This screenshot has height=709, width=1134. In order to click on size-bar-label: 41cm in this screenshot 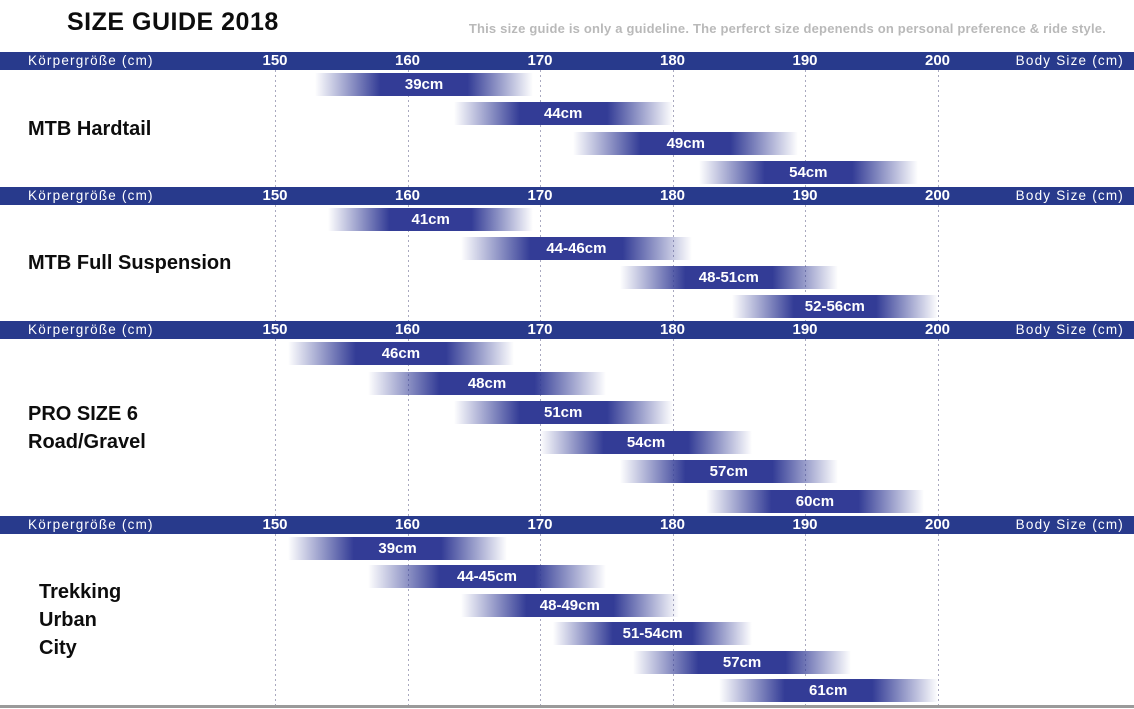, I will do `click(430, 219)`.